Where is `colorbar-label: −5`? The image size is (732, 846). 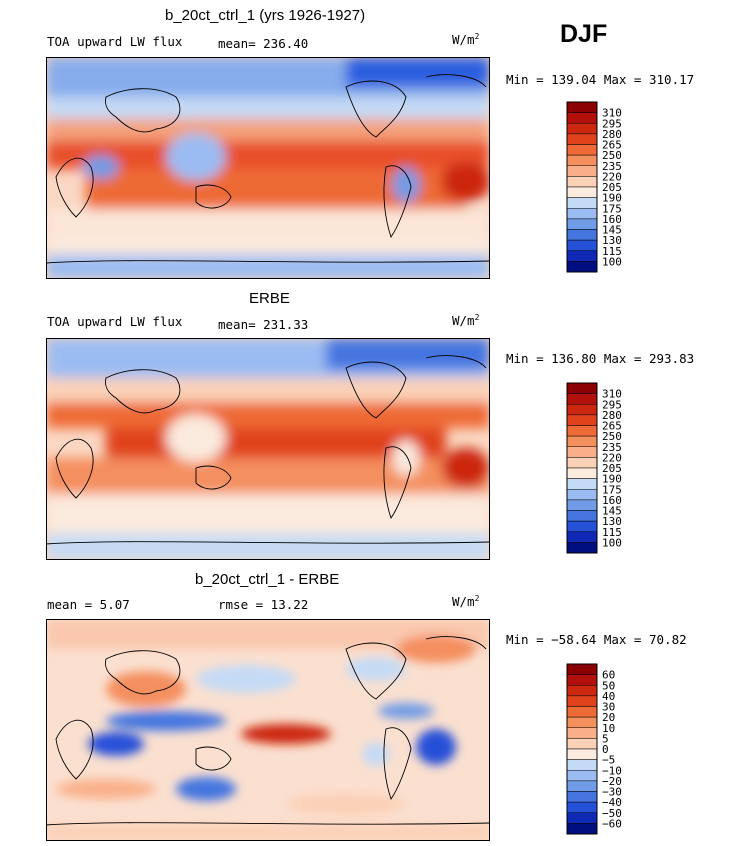
colorbar-label: −5 is located at coordinates (608, 760).